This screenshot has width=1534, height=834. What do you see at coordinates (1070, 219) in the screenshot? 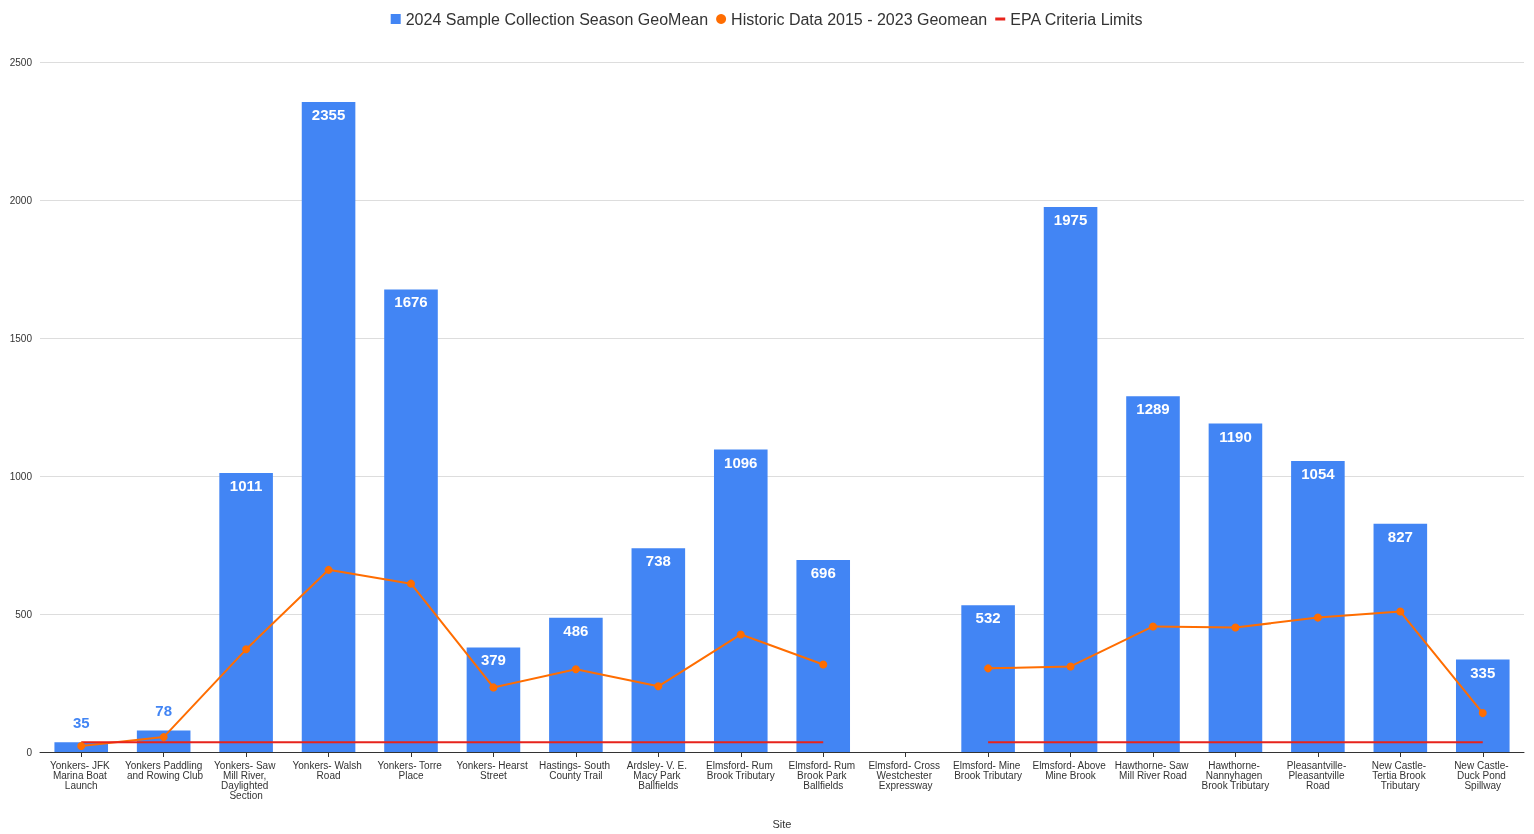
I see `data-label: 1975` at bounding box center [1070, 219].